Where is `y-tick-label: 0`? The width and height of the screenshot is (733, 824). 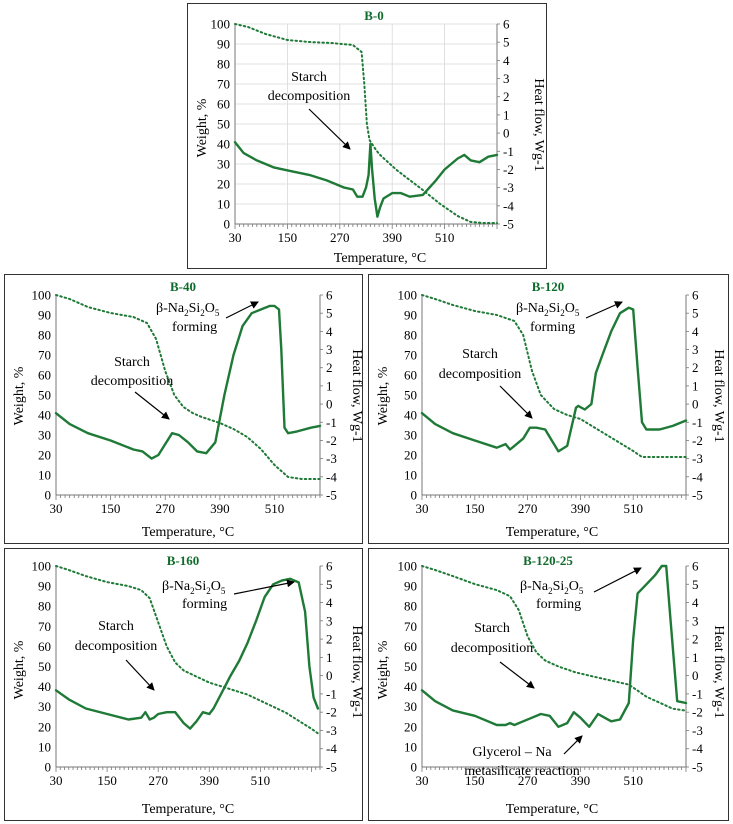
y-tick-label: 0 is located at coordinates (227, 224).